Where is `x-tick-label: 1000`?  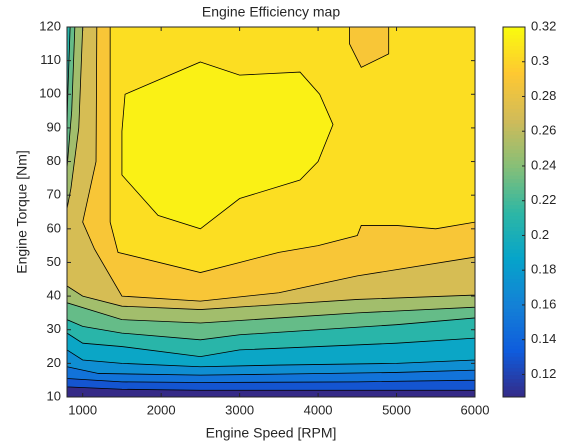
x-tick-label: 1000 is located at coordinates (82, 409).